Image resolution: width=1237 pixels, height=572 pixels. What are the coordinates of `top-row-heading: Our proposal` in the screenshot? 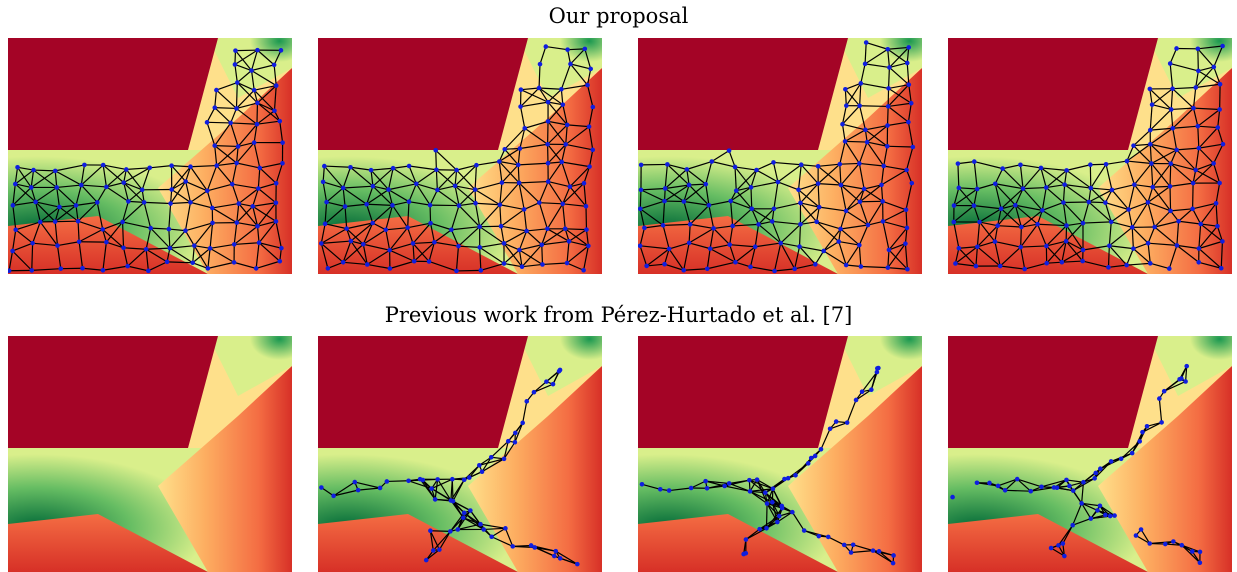 It's located at (618, 16).